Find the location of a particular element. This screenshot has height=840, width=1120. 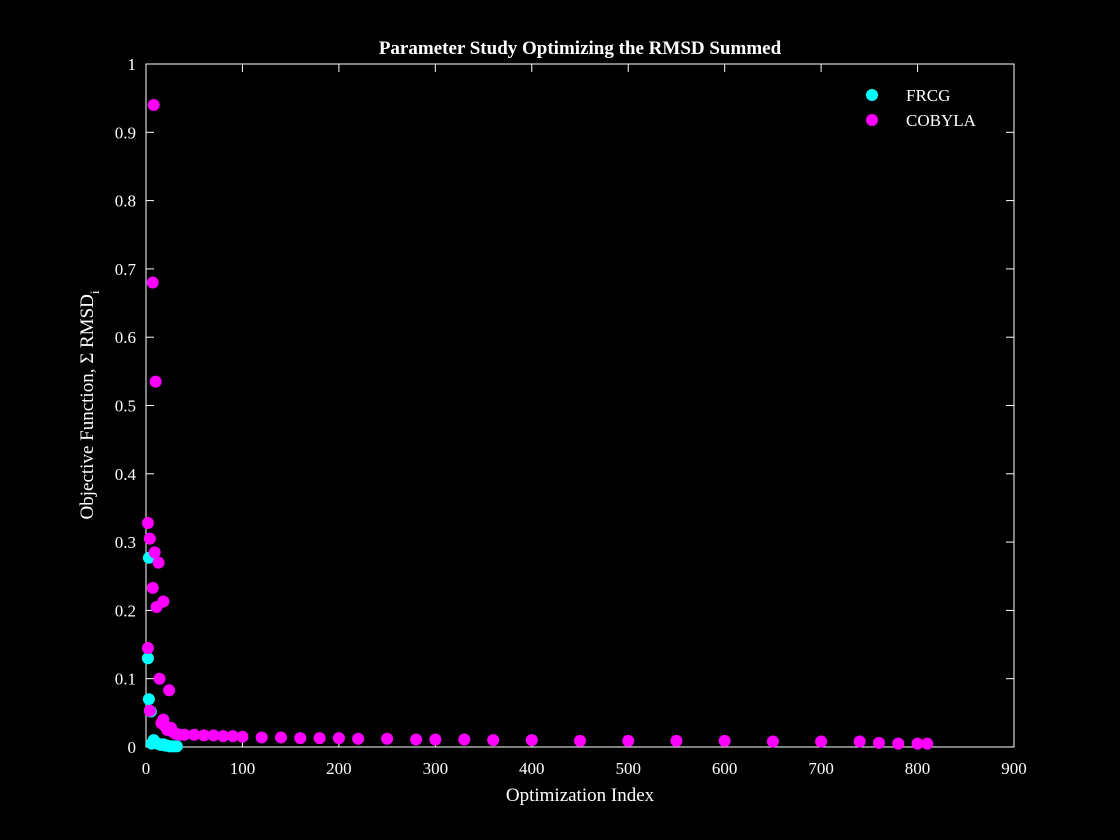

x-axis-label: Optimization Index is located at coordinates (580, 795).